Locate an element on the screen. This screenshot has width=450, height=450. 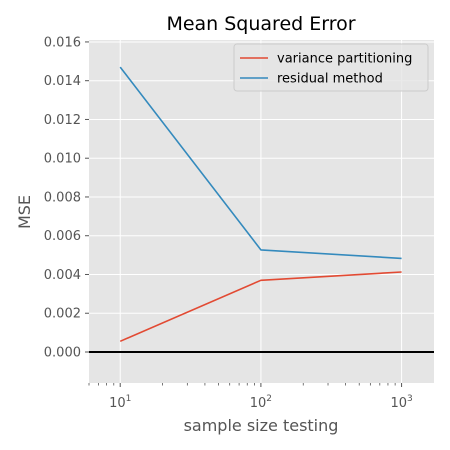
x-axis-label: sample size testing is located at coordinates (261, 425).